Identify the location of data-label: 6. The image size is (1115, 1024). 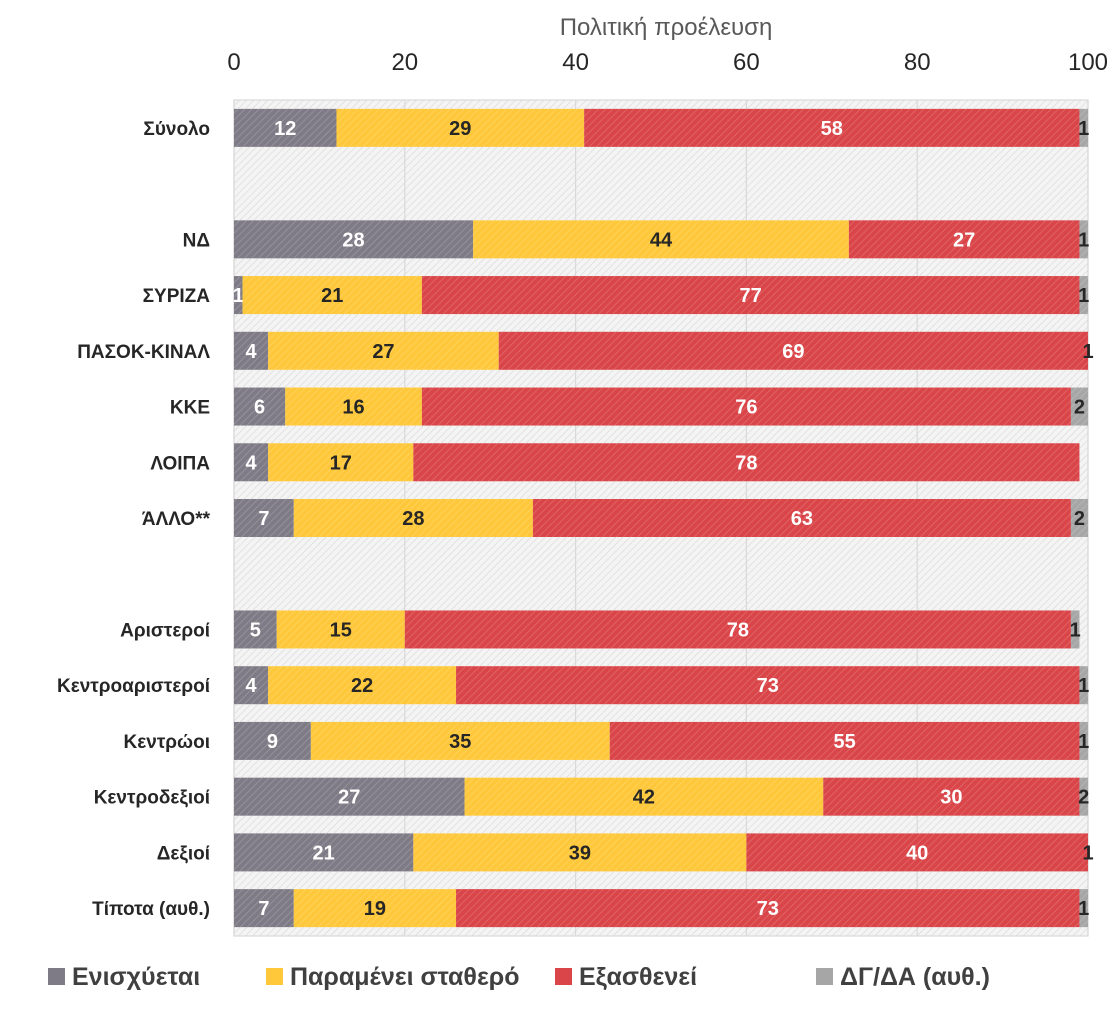
(259, 408).